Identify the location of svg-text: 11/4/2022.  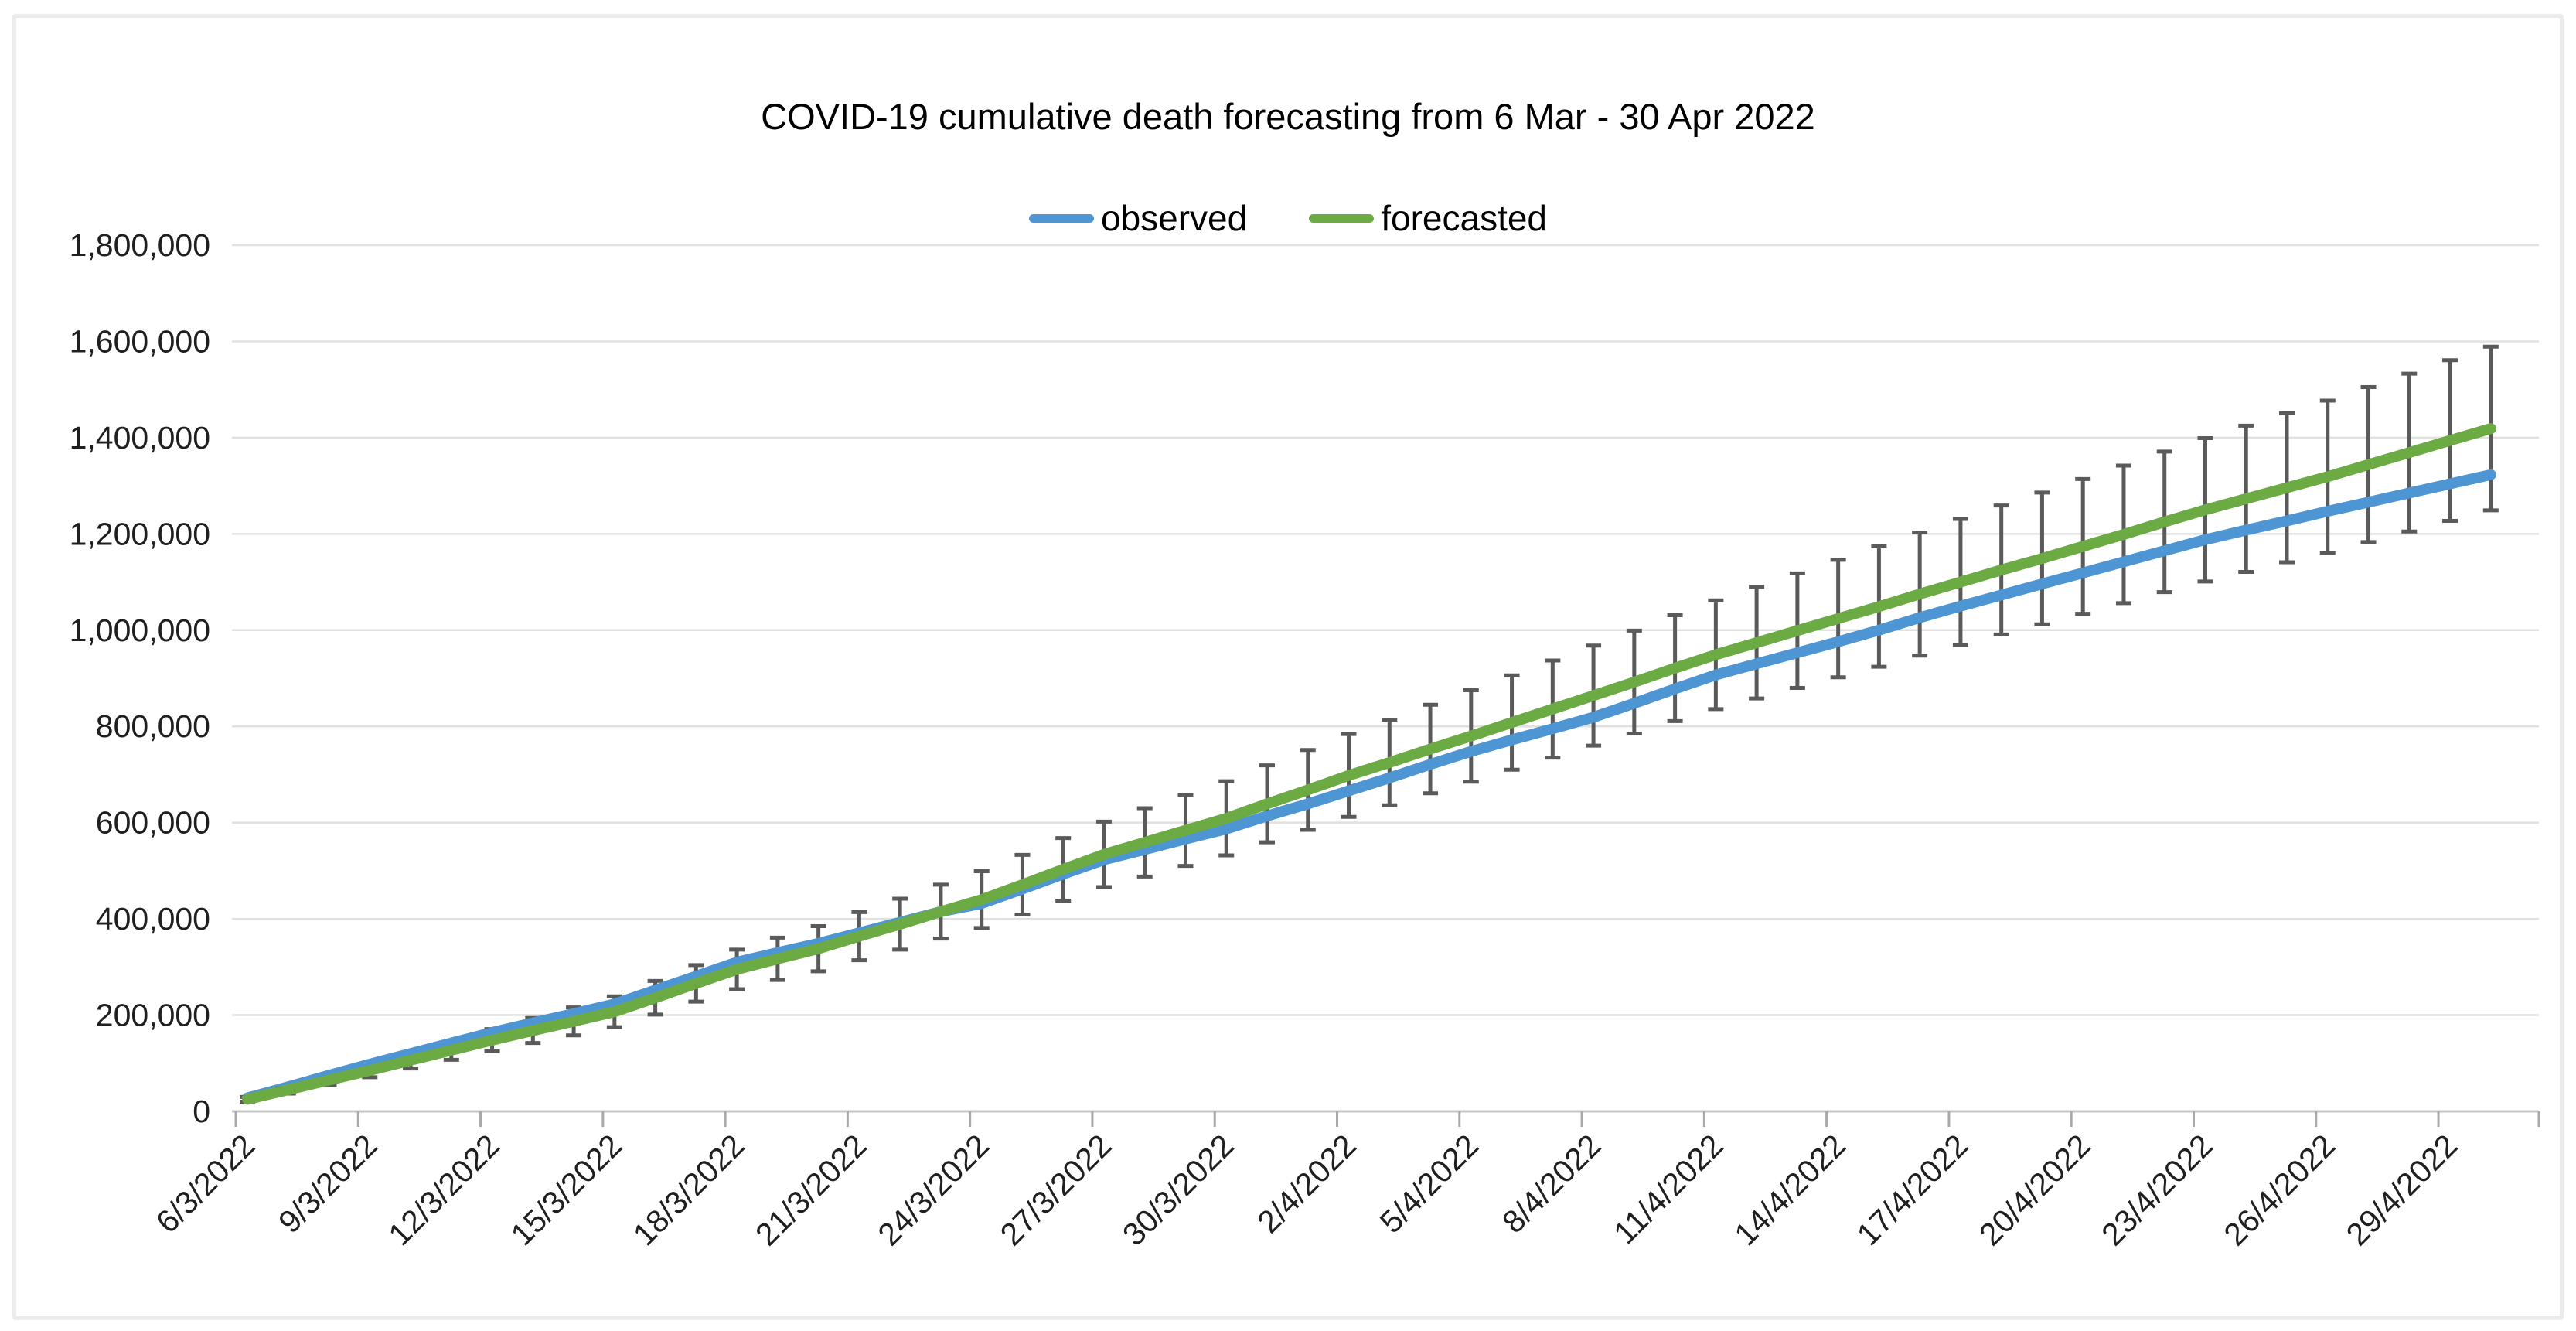
(1668, 1190).